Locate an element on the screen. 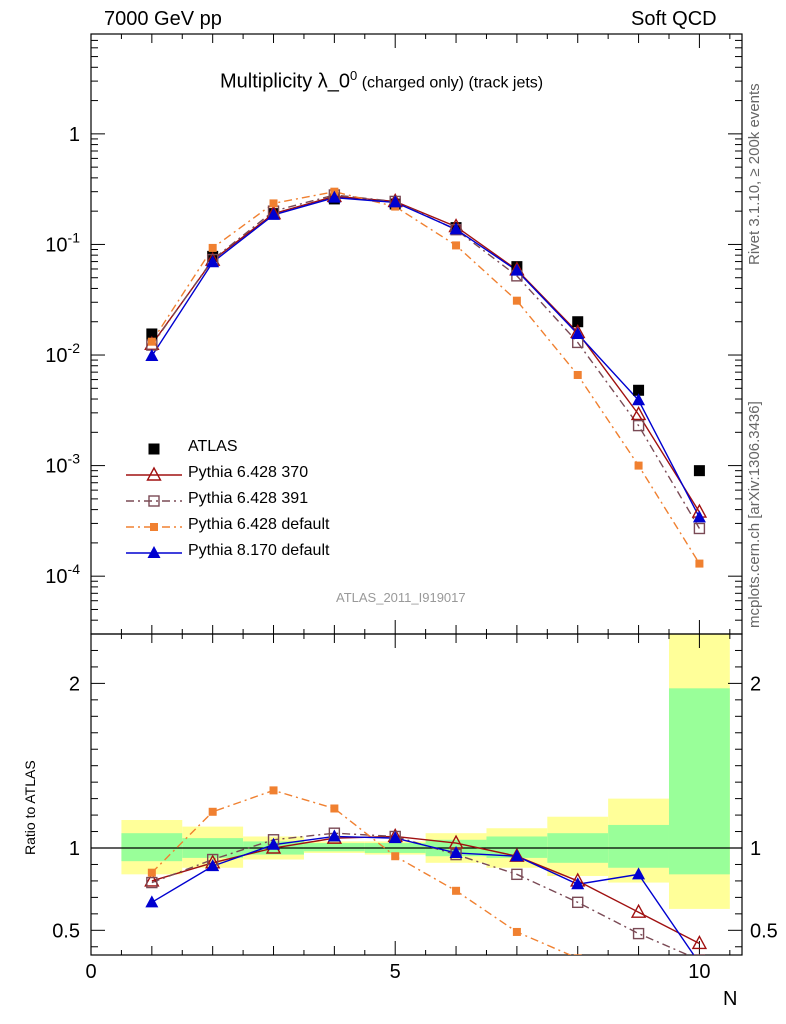 Image resolution: width=786 pixels, height=1024 pixels. ratio-line-pythia-6-428-default is located at coordinates (361, 872).